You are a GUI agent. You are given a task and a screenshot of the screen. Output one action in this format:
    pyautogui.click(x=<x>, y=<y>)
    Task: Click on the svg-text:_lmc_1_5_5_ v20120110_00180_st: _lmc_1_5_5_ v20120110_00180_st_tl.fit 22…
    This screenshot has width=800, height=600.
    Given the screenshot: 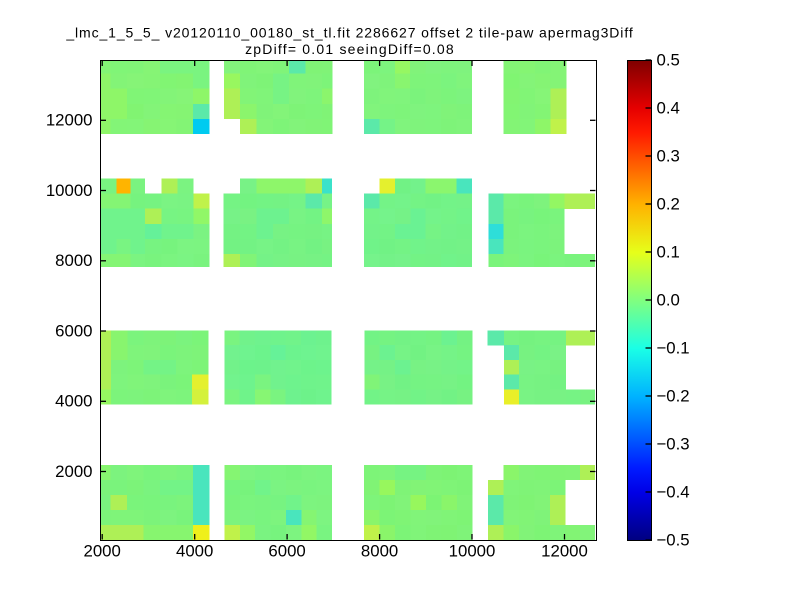 What is the action you would take?
    pyautogui.click(x=349, y=33)
    